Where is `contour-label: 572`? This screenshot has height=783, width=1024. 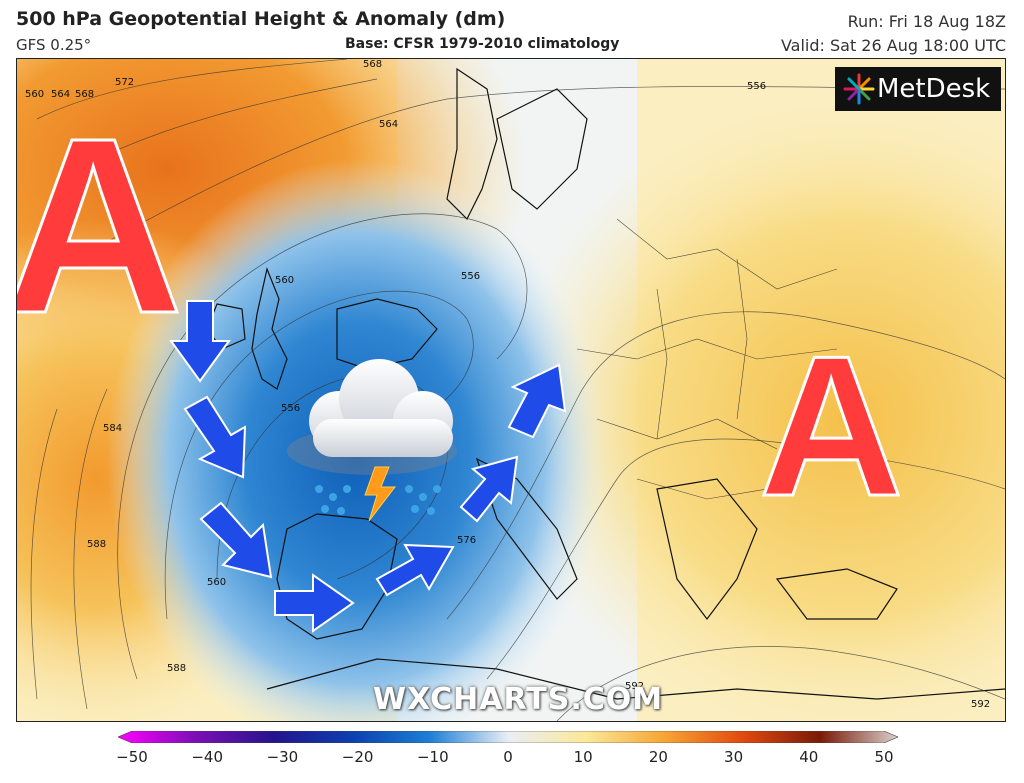 contour-label: 572 is located at coordinates (124, 82).